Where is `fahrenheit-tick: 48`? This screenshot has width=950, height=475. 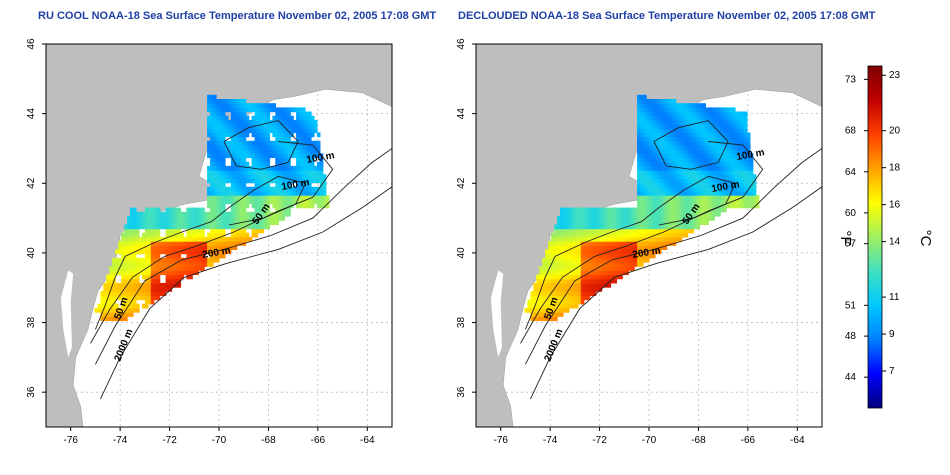 fahrenheit-tick: 48 is located at coordinates (851, 336).